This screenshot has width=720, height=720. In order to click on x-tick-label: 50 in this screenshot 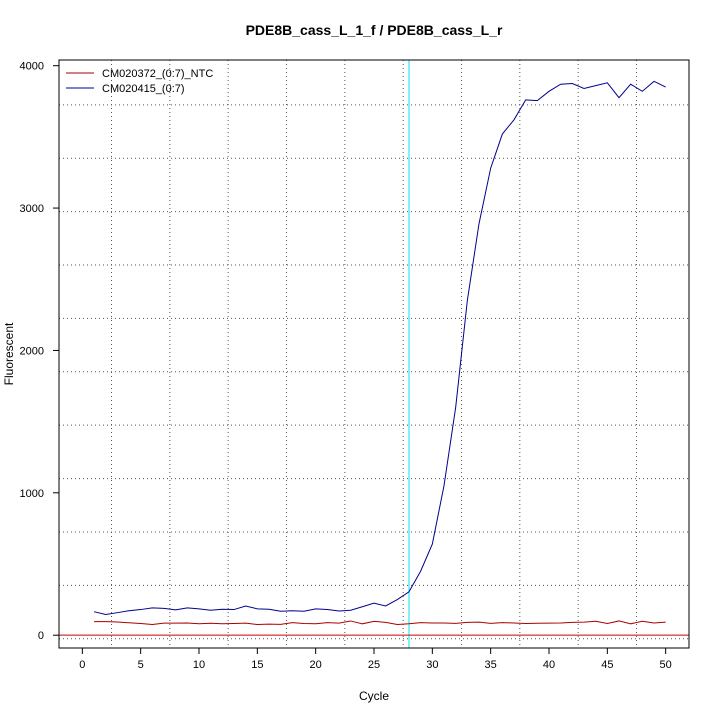, I will do `click(666, 665)`.